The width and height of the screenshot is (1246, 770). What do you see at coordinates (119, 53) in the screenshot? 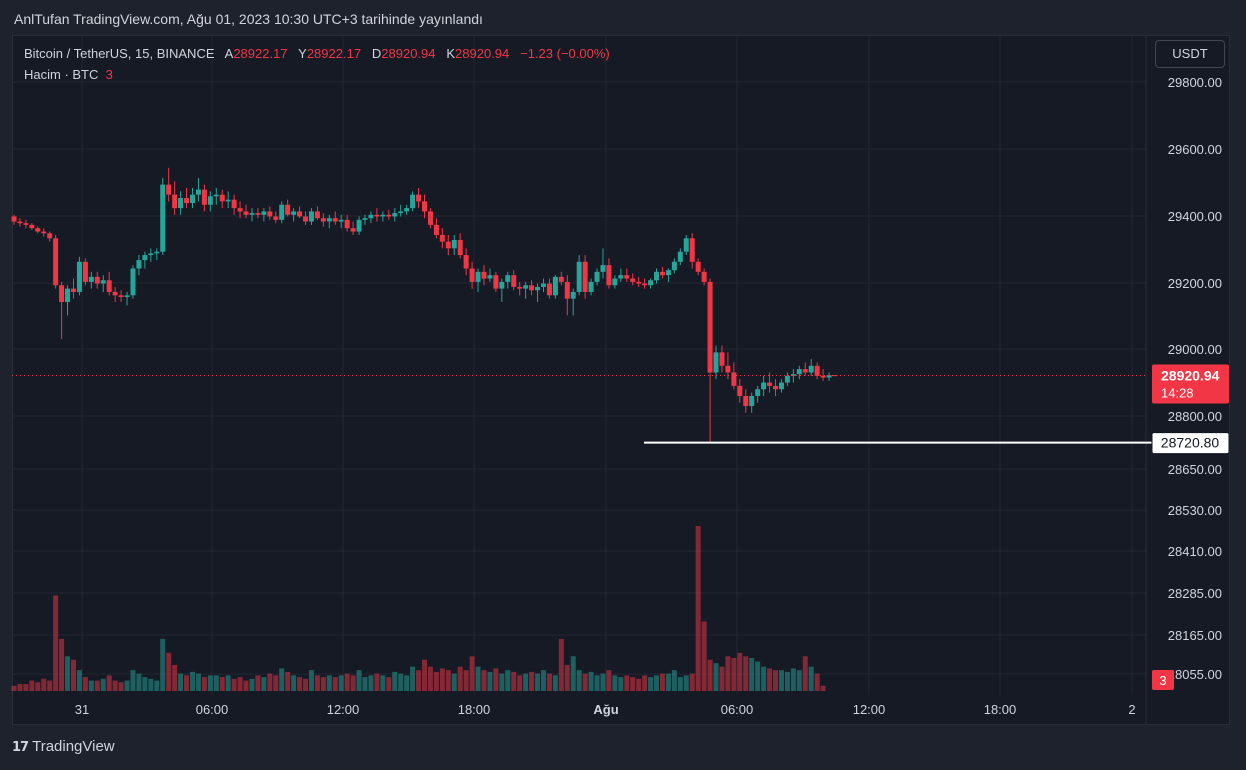
I see `symbol-name: Bitcoin / TetherUS, 15, BINANCE` at bounding box center [119, 53].